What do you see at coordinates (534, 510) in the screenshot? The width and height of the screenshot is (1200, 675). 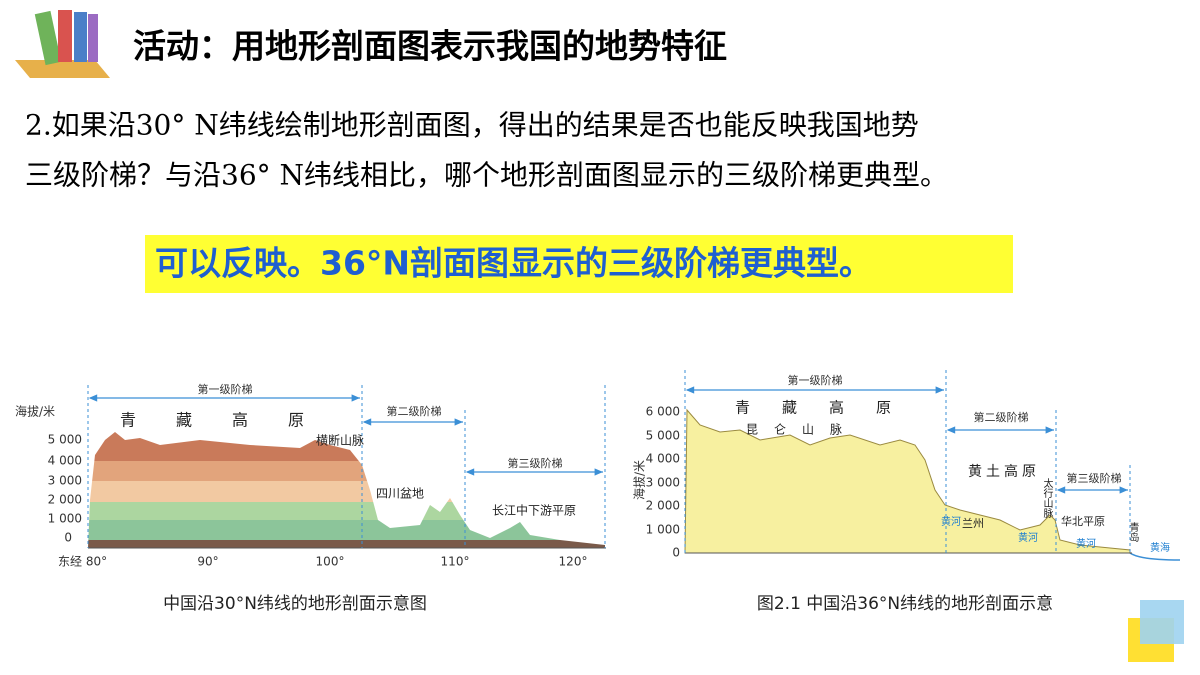 I see `place-label: 长江中下游平原` at bounding box center [534, 510].